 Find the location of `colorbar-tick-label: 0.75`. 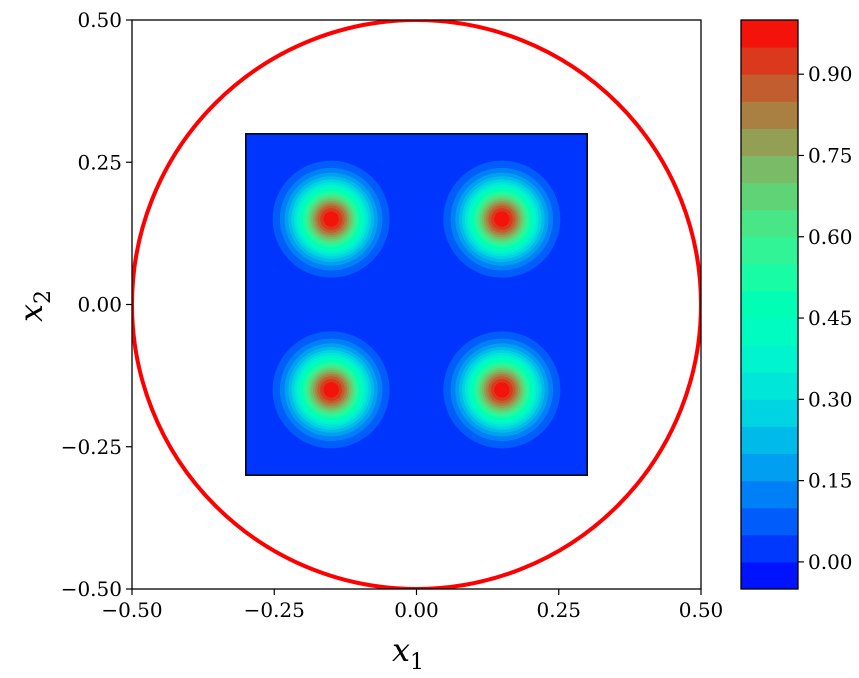

colorbar-tick-label: 0.75 is located at coordinates (830, 155).